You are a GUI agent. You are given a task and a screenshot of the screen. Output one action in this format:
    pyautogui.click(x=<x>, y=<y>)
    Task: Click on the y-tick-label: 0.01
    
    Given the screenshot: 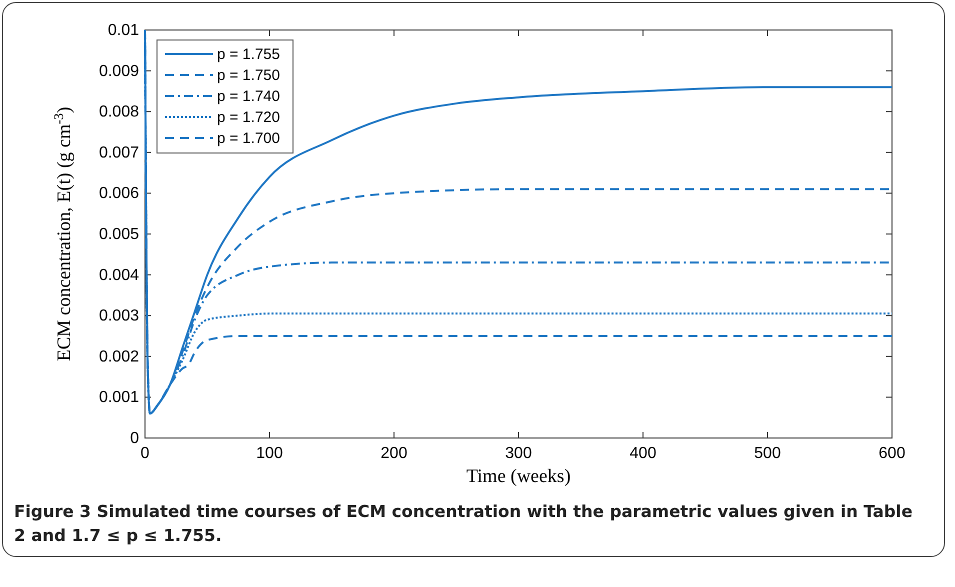 What is the action you would take?
    pyautogui.click(x=124, y=30)
    